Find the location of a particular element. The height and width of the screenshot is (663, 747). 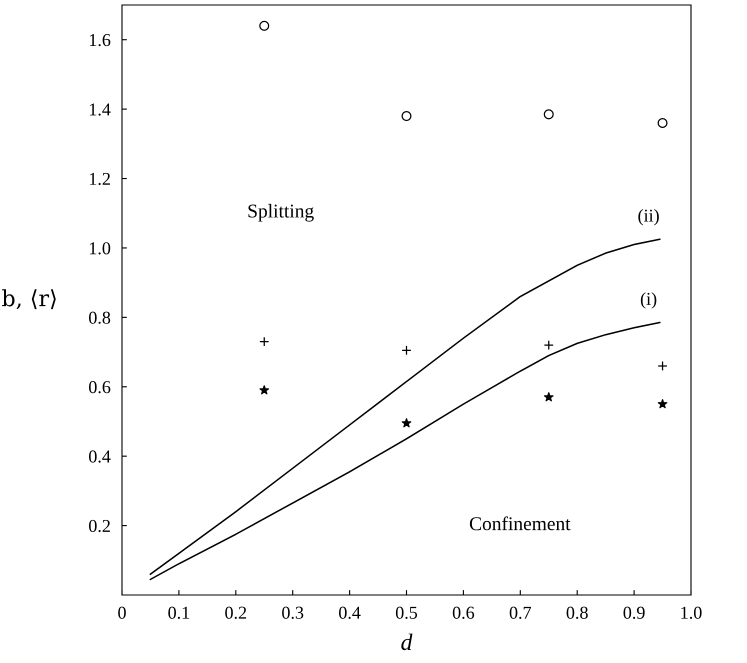

y-tick-label: 1.6 is located at coordinates (100, 40).